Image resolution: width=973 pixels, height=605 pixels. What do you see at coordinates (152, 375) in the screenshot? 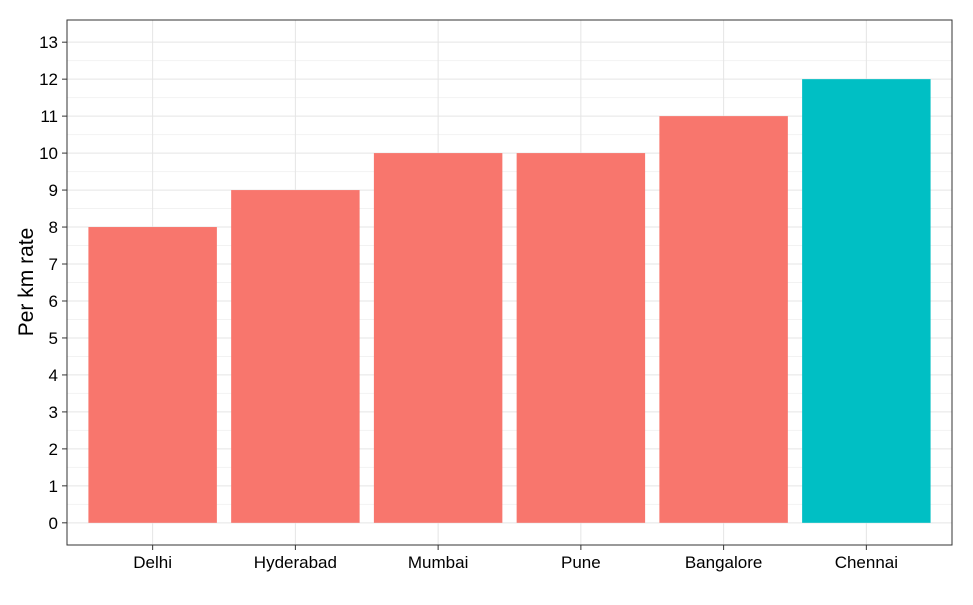
I see `bar-delhi` at bounding box center [152, 375].